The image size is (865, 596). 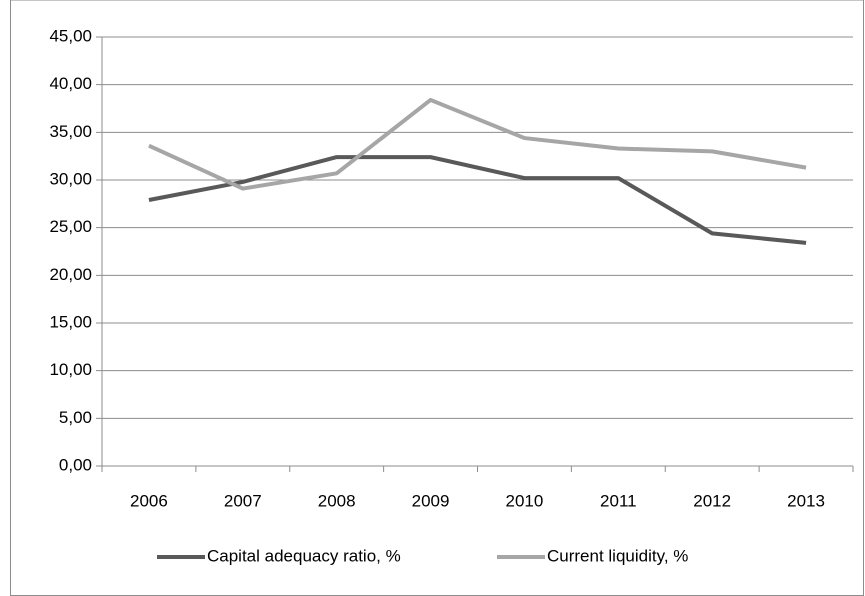 What do you see at coordinates (75, 417) in the screenshot?
I see `y-tick-label: 5,00` at bounding box center [75, 417].